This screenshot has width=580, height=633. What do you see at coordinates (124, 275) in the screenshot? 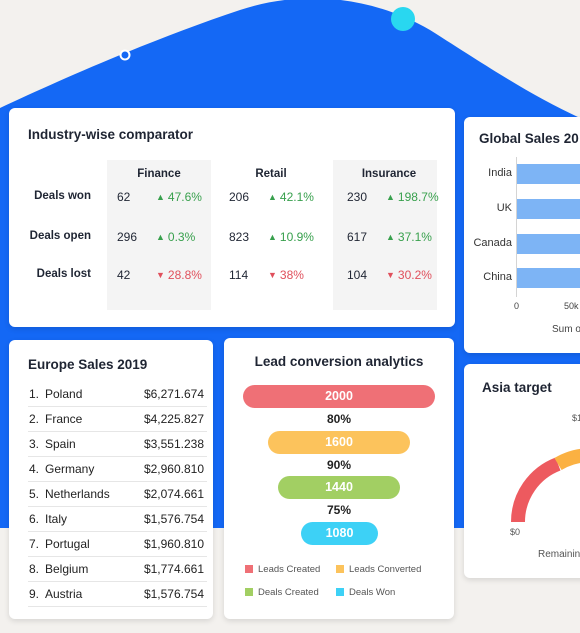
I see `cell-value: 42` at bounding box center [124, 275].